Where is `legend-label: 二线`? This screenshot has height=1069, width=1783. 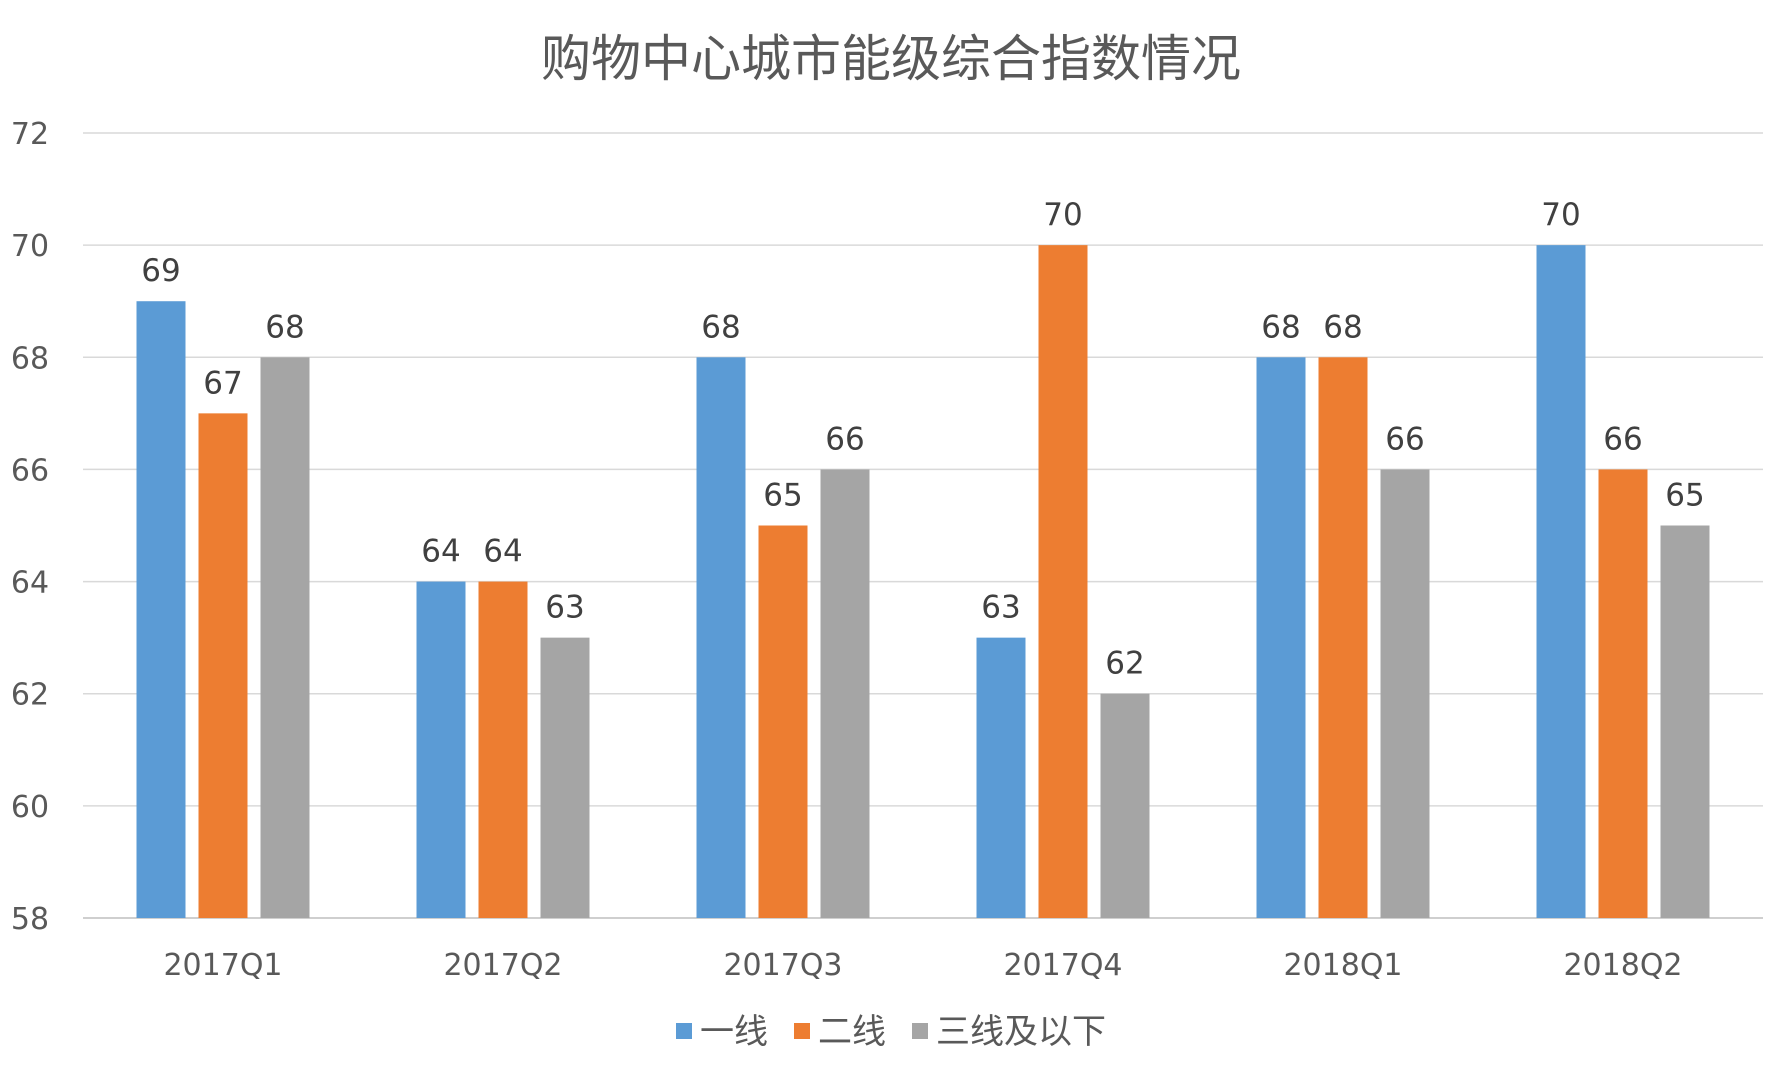
legend-label: 二线 is located at coordinates (852, 1032).